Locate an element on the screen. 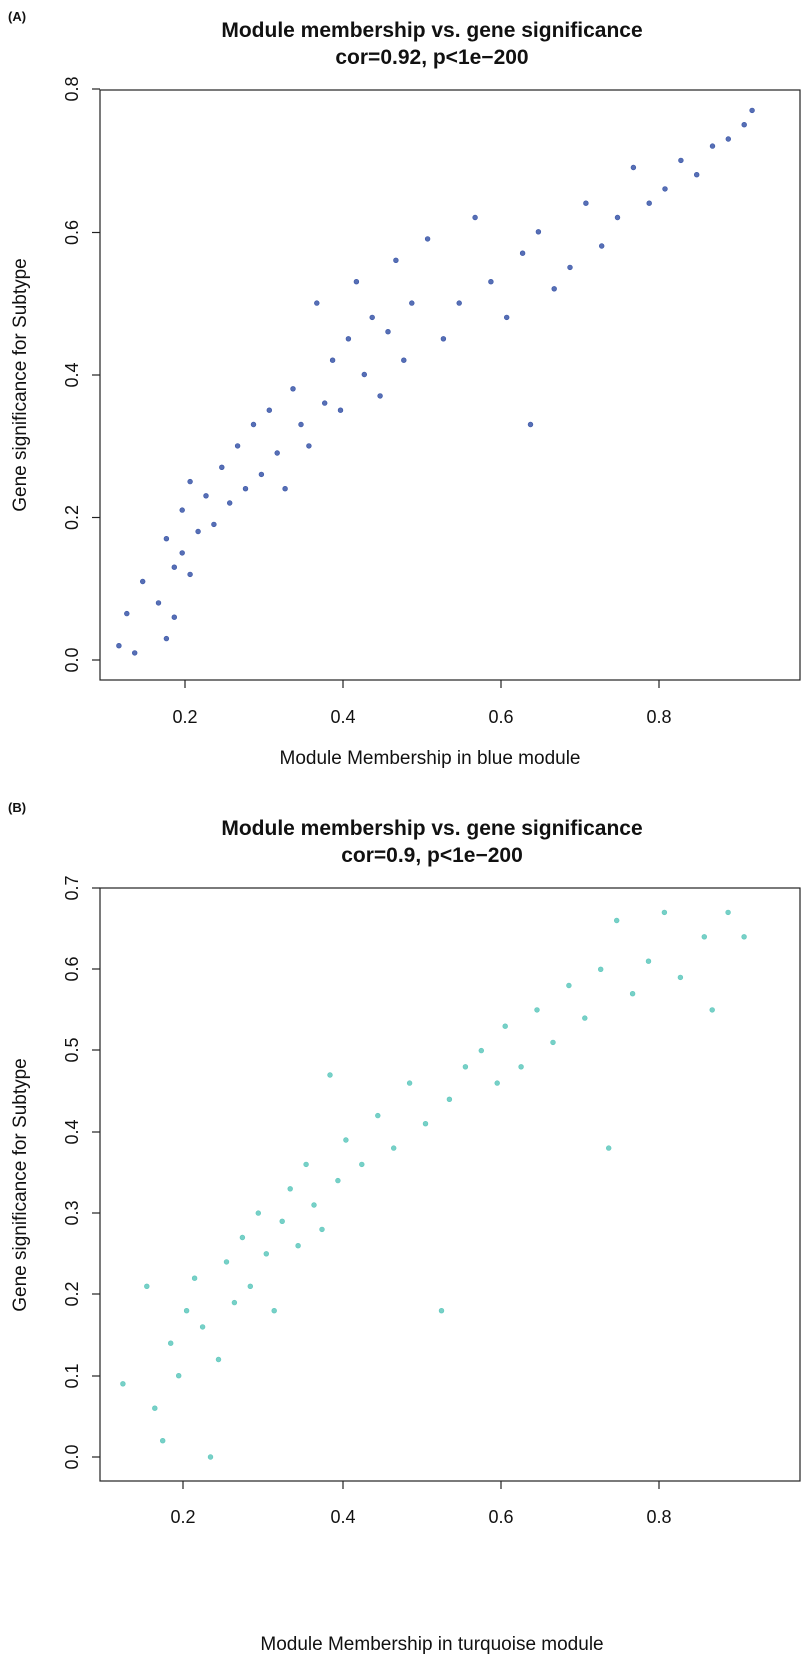 Image resolution: width=801 pixels, height=1665 pixels. panel-b-x-axis: 0.2 0.4 0.6 0.8 is located at coordinates (421, 1504).